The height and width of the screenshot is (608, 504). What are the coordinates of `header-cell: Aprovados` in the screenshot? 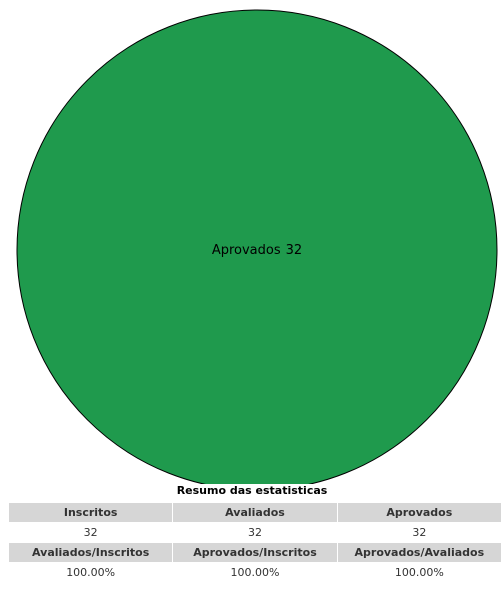 It's located at (419, 512).